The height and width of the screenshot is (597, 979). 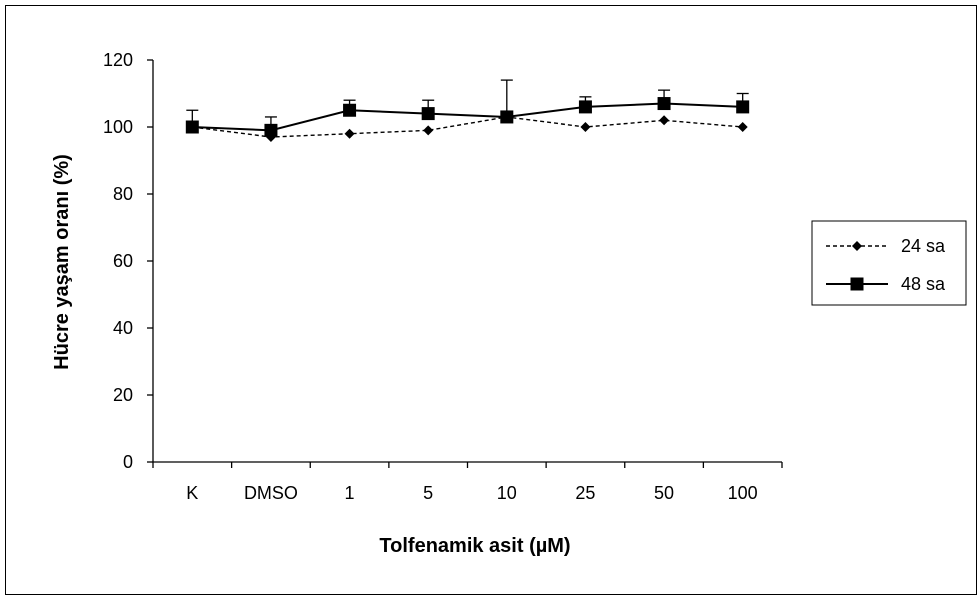 What do you see at coordinates (857, 246) in the screenshot?
I see `legend-marker-diamond` at bounding box center [857, 246].